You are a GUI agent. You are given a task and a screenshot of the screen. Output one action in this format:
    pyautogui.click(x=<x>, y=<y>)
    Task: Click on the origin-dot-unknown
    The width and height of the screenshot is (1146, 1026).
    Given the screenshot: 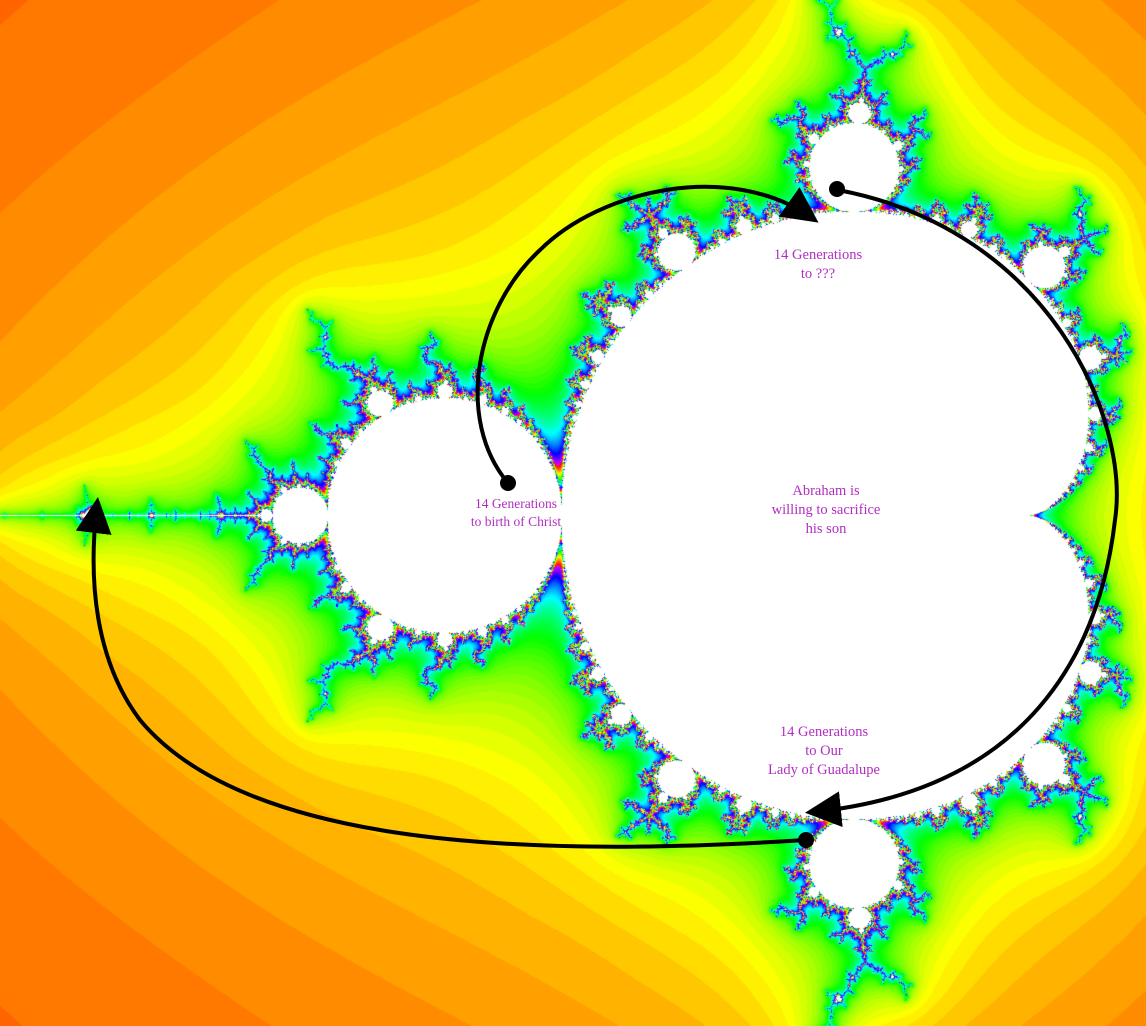 What is the action you would take?
    pyautogui.click(x=837, y=189)
    